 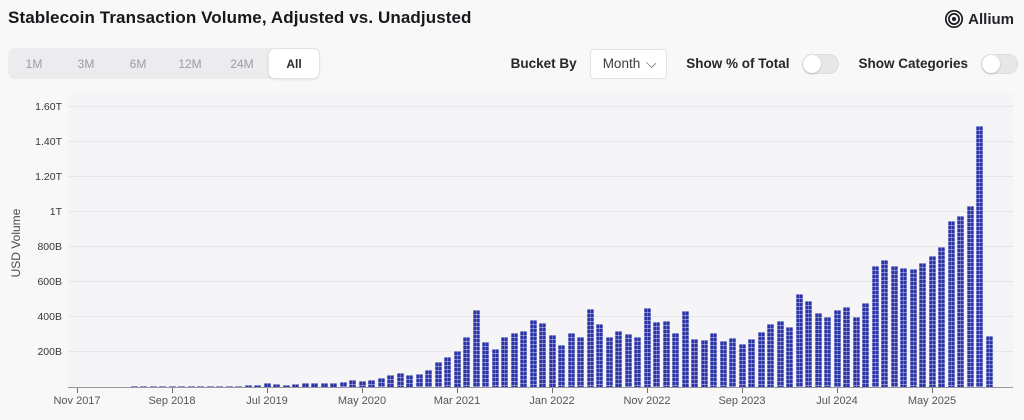 I want to click on show-categories-toggle, so click(x=999, y=63).